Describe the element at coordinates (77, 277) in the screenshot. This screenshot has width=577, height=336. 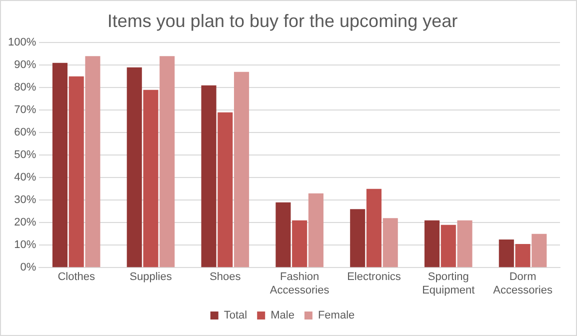
I see `x-tick-label: Clothes` at that location.